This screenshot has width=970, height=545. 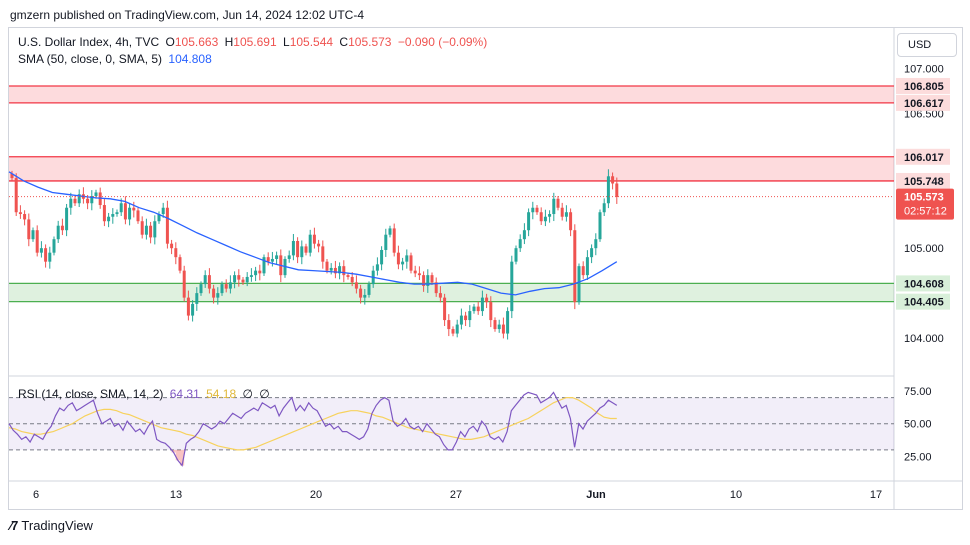 What do you see at coordinates (596, 495) in the screenshot?
I see `time-tick-label: Jun` at bounding box center [596, 495].